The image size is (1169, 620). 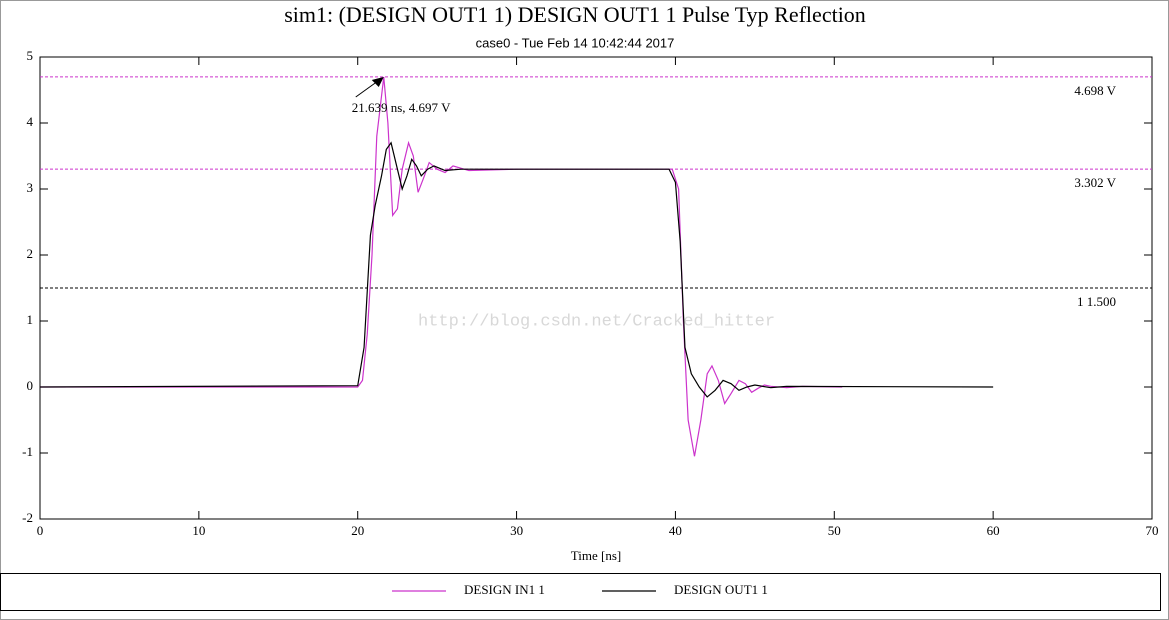 What do you see at coordinates (30, 55) in the screenshot?
I see `y-tick-label: 5` at bounding box center [30, 55].